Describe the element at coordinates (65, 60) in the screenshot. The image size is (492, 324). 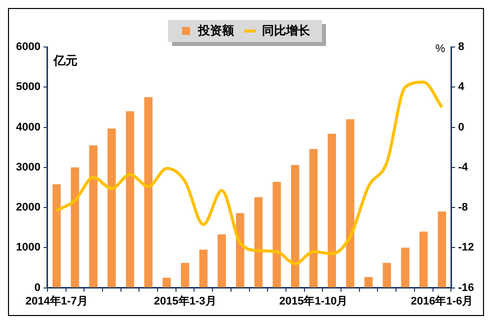
I see `y-axis-title: 亿元` at that location.